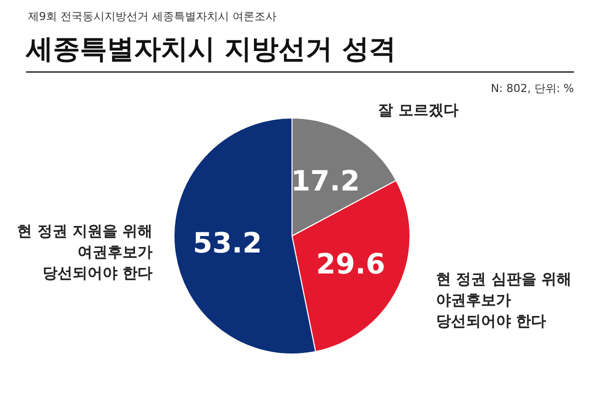  What do you see at coordinates (504, 300) in the screenshot?
I see `slice-label: 현 정권 심판을 위해 야권후보가 당선되어야 한다` at bounding box center [504, 300].